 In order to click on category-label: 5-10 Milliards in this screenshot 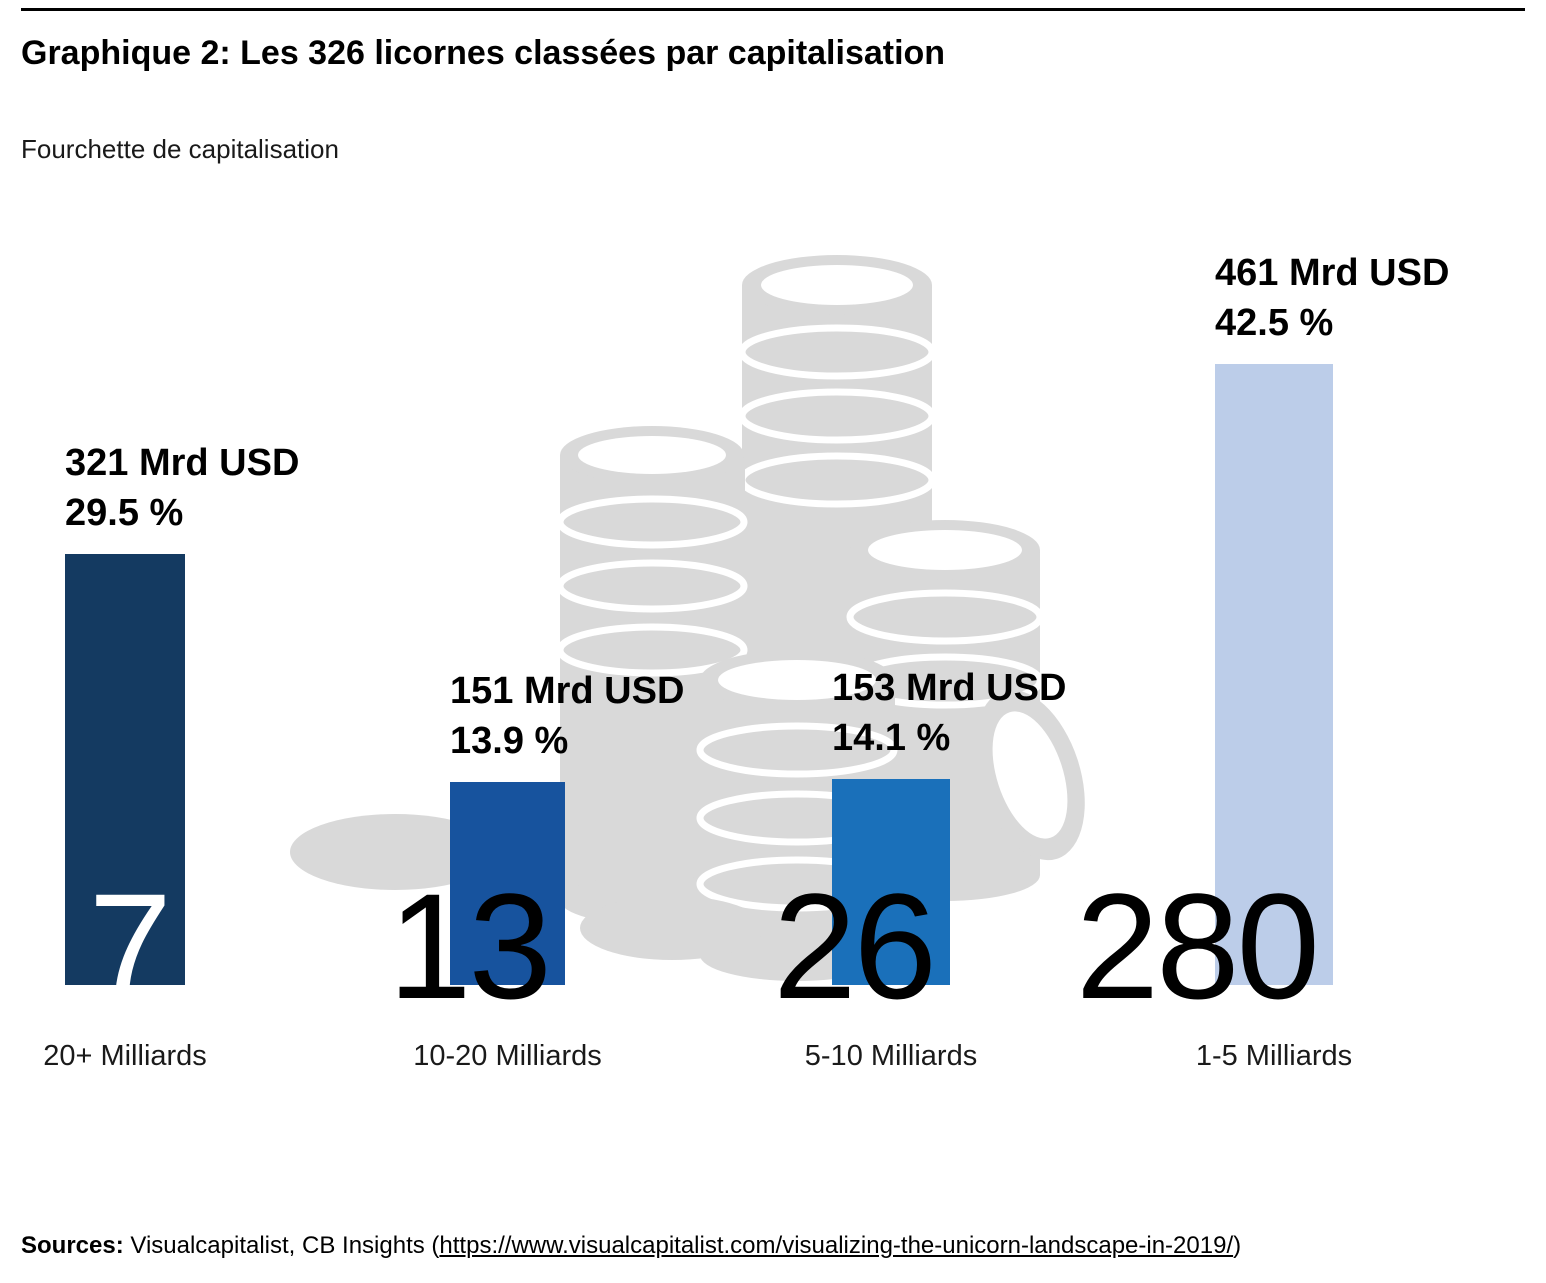, I will do `click(891, 1056)`.